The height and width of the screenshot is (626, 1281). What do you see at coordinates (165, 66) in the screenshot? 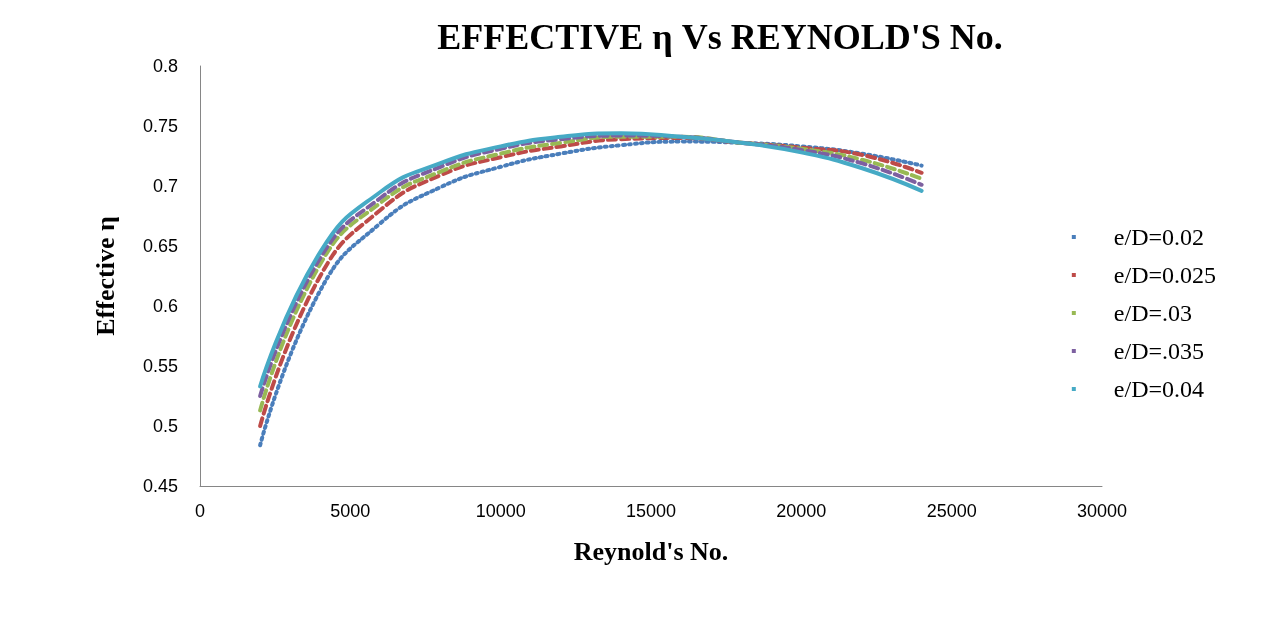
I see `y-tick-label: 0.8` at bounding box center [165, 66].